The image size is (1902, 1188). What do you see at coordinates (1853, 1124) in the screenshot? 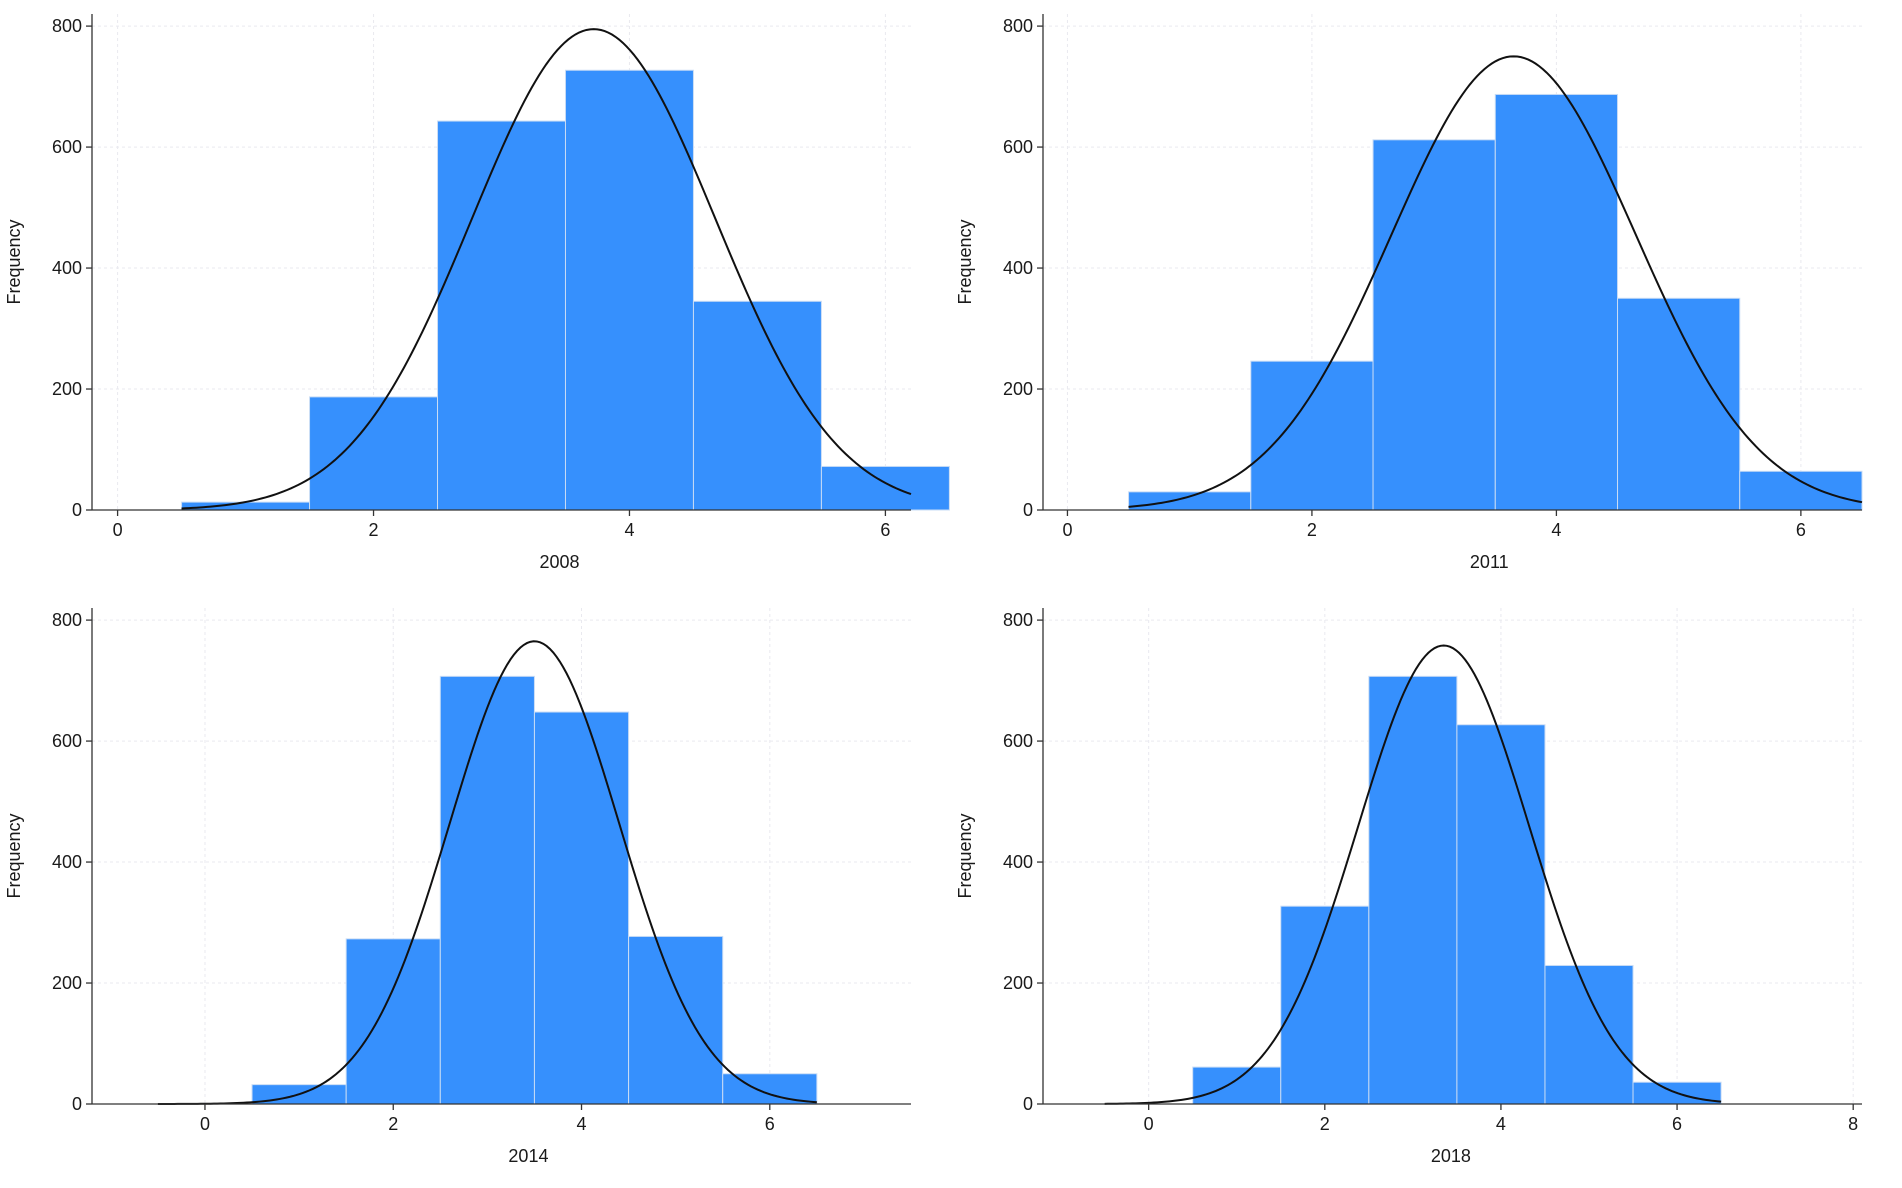
I see `x-tick-label: 8` at bounding box center [1853, 1124].